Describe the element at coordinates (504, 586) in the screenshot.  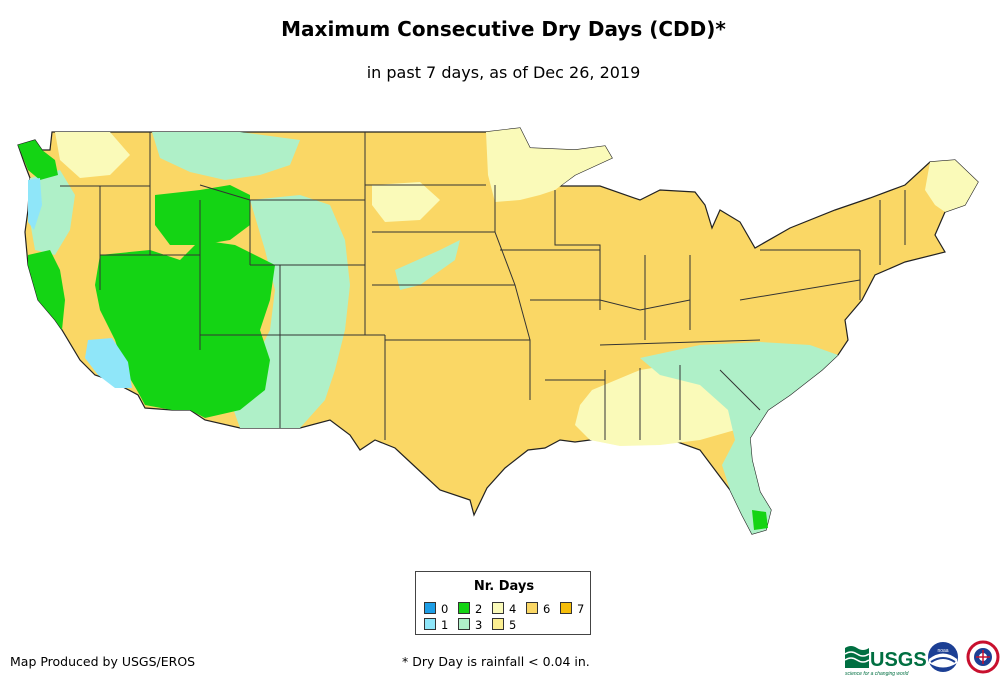
I see `legend-title: Nr. Days` at that location.